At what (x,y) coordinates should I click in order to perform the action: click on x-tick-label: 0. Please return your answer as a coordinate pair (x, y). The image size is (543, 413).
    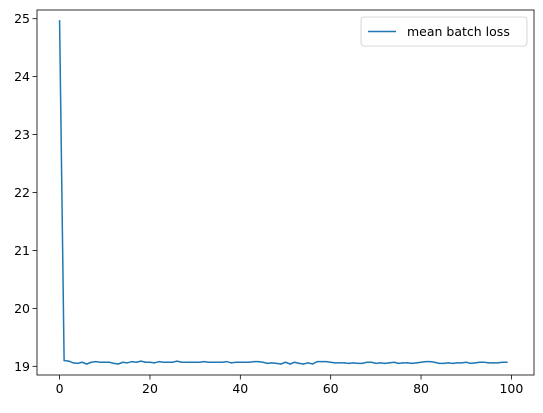
    Looking at the image, I should click on (60, 388).